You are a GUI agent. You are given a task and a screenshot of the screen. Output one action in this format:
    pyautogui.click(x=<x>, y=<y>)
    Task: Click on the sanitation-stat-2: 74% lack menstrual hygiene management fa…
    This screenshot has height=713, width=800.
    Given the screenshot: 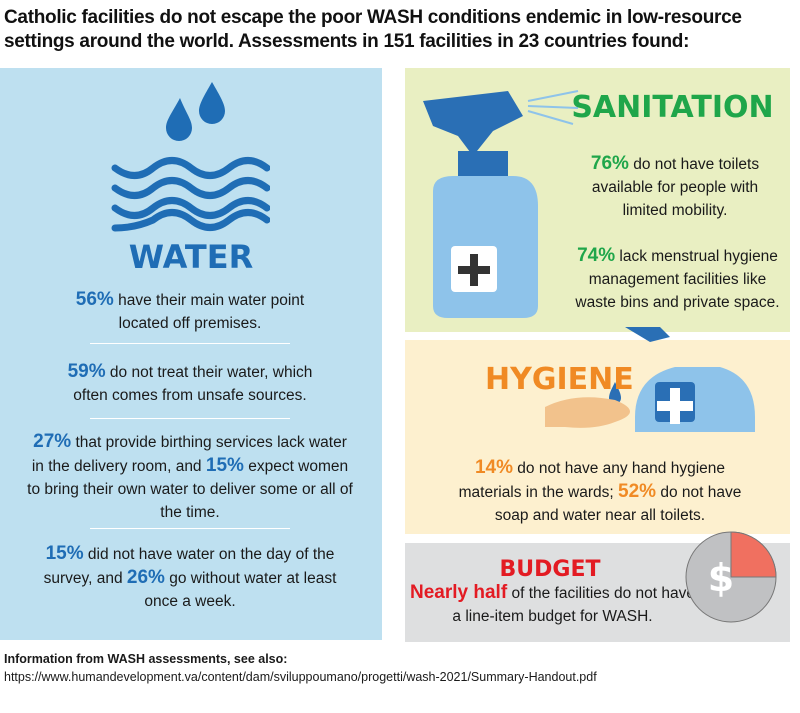 What is the action you would take?
    pyautogui.click(x=677, y=278)
    